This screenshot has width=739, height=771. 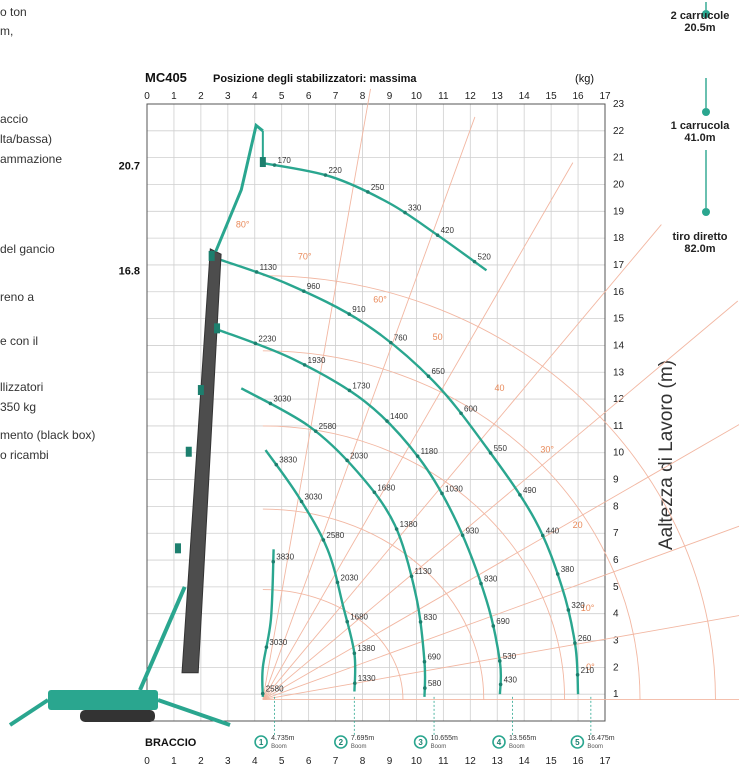 What do you see at coordinates (619, 238) in the screenshot?
I see `y-tick-label: 18` at bounding box center [619, 238].